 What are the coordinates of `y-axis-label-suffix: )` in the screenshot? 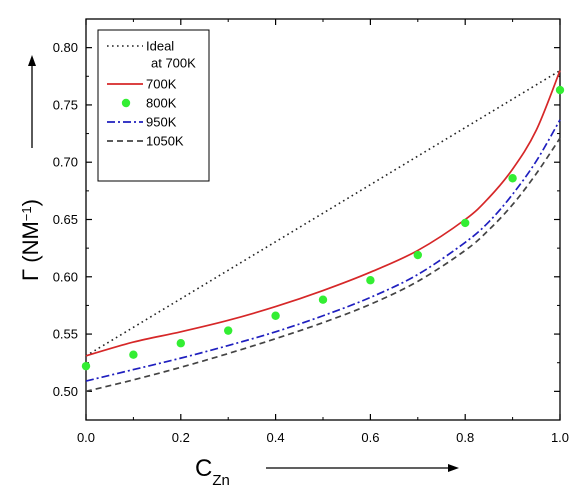 It's located at (30, 202).